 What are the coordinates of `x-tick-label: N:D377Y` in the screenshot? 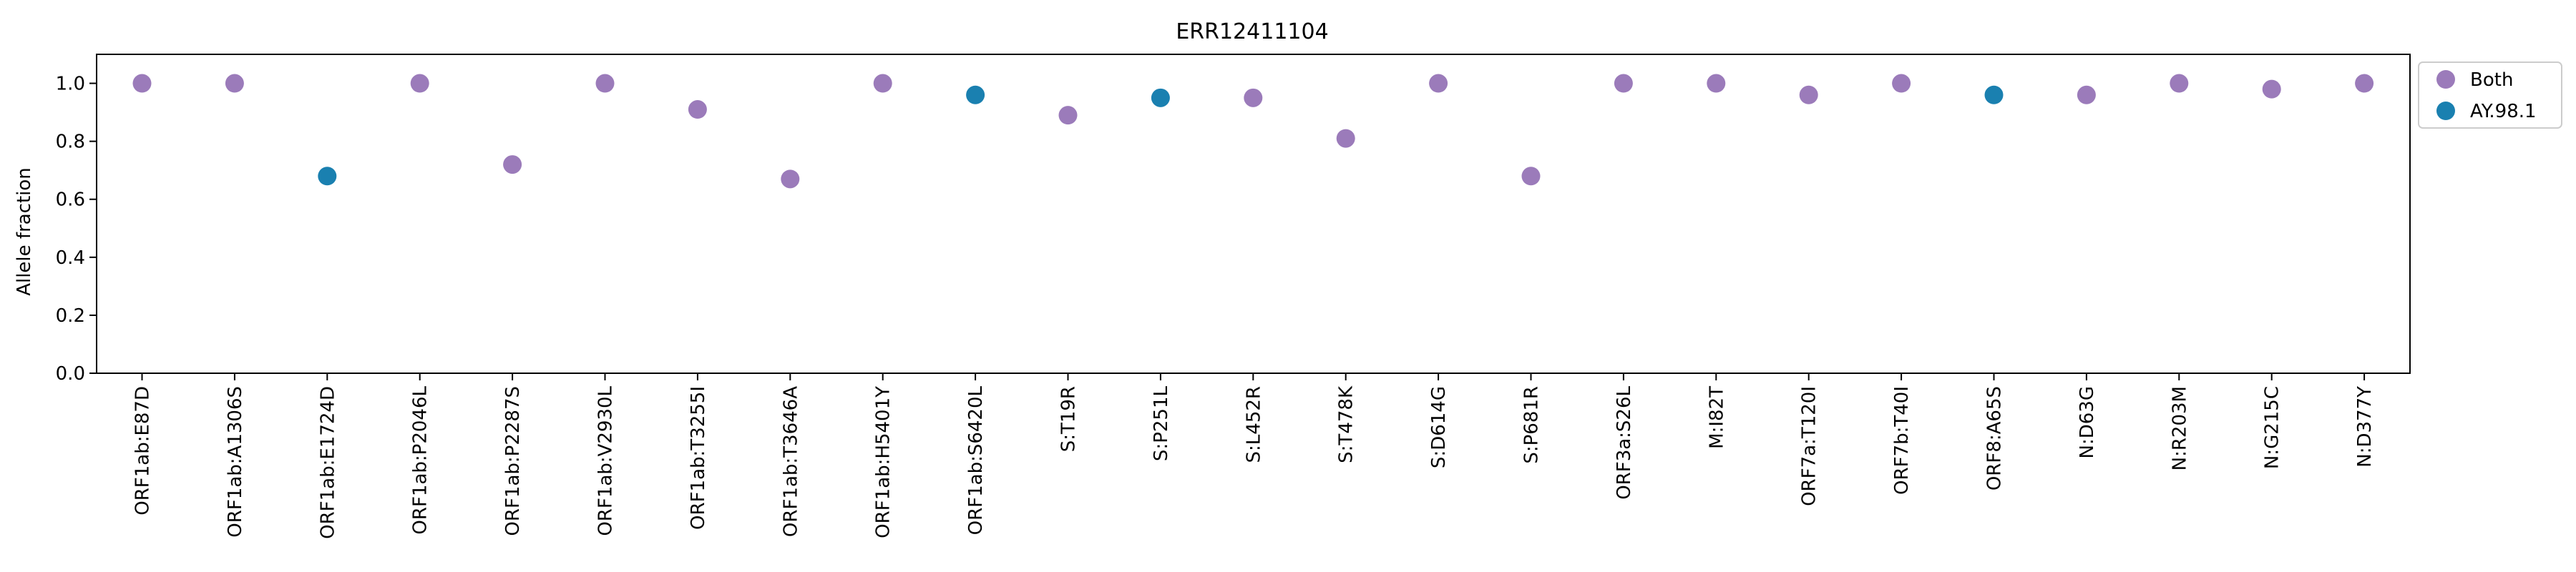 It's located at (2365, 427).